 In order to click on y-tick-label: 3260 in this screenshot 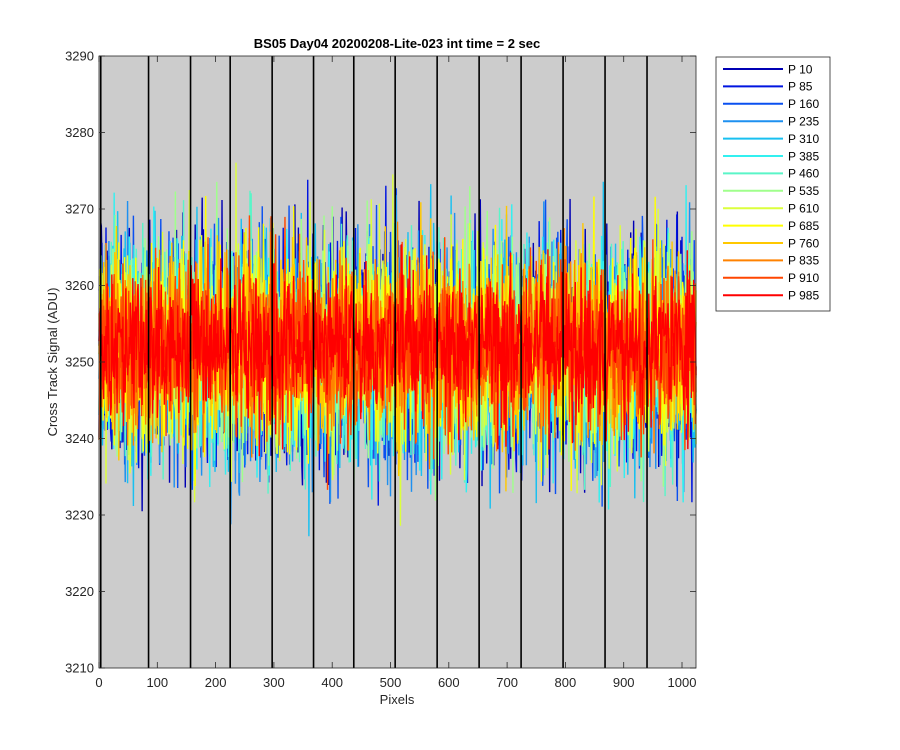, I will do `click(79, 285)`.